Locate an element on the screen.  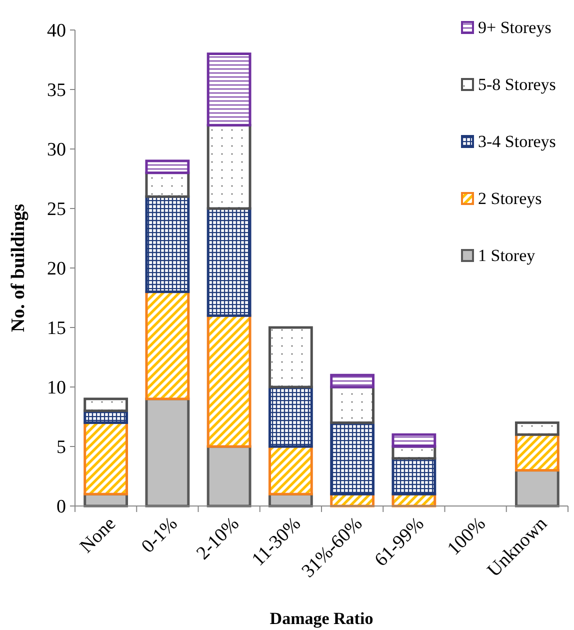
y-tick-label: 35 is located at coordinates (56, 91).